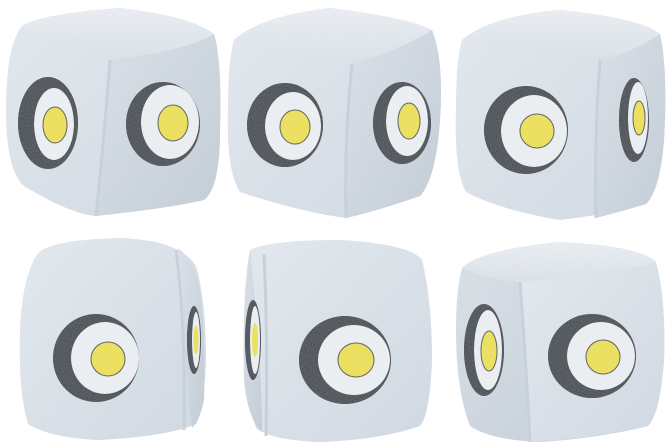 The width and height of the screenshot is (672, 448). What do you see at coordinates (163, 124) in the screenshot?
I see `cube-1-right-eye` at bounding box center [163, 124].